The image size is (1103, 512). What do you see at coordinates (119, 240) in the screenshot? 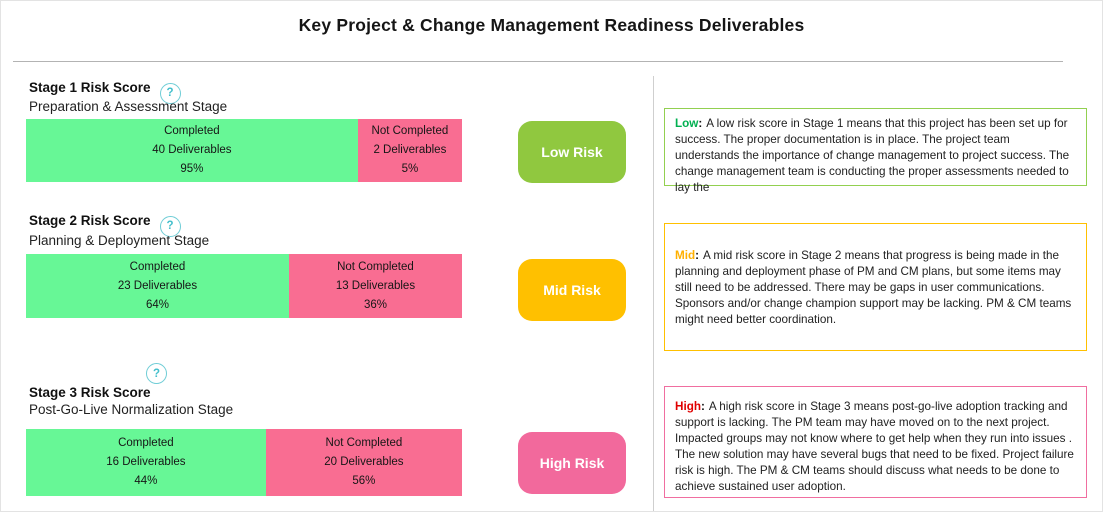
I see `stage-2-subtitle: Planning & Deployment Stage` at bounding box center [119, 240].